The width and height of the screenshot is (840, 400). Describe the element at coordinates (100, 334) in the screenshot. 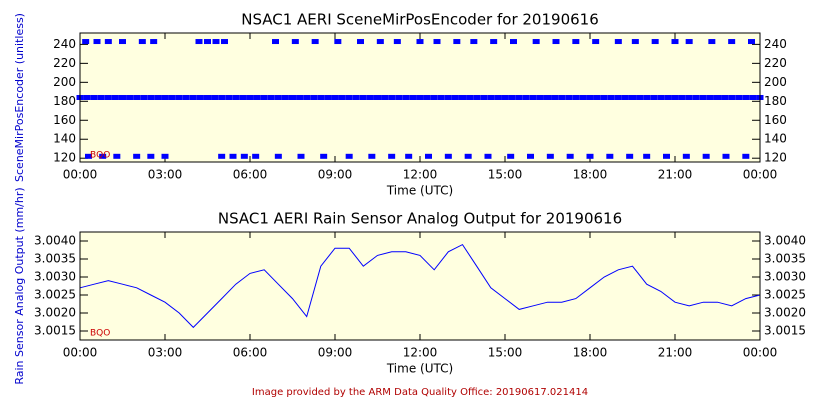

I see `annotation: BQO` at that location.